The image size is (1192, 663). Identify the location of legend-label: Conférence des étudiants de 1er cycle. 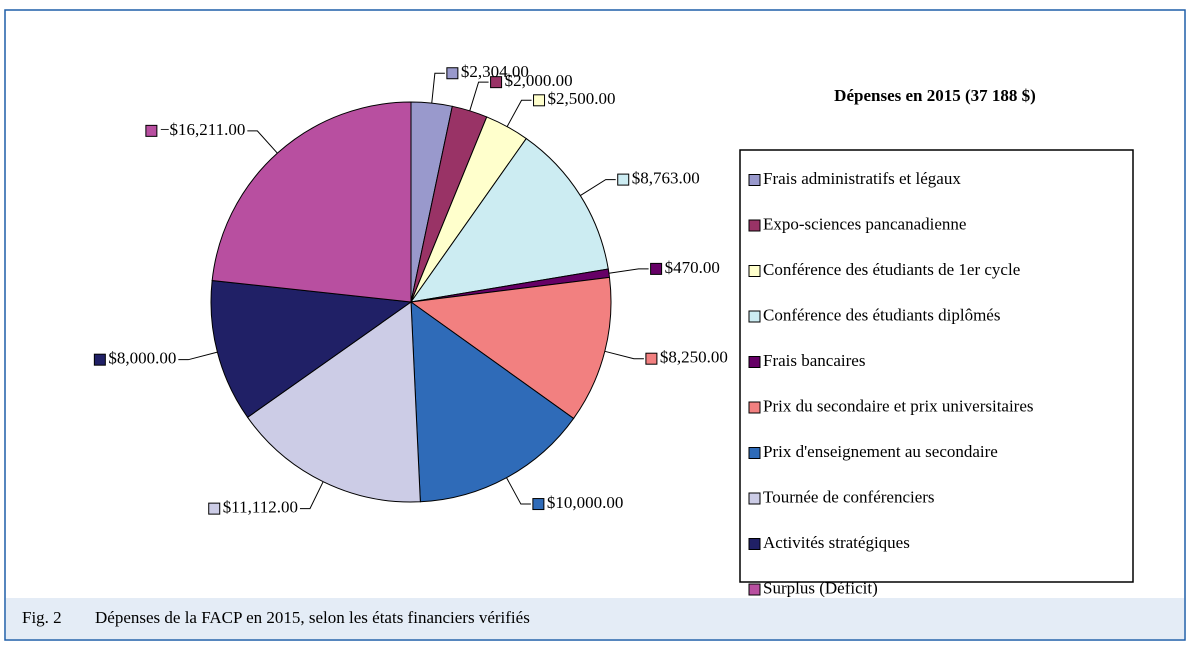
(891, 269).